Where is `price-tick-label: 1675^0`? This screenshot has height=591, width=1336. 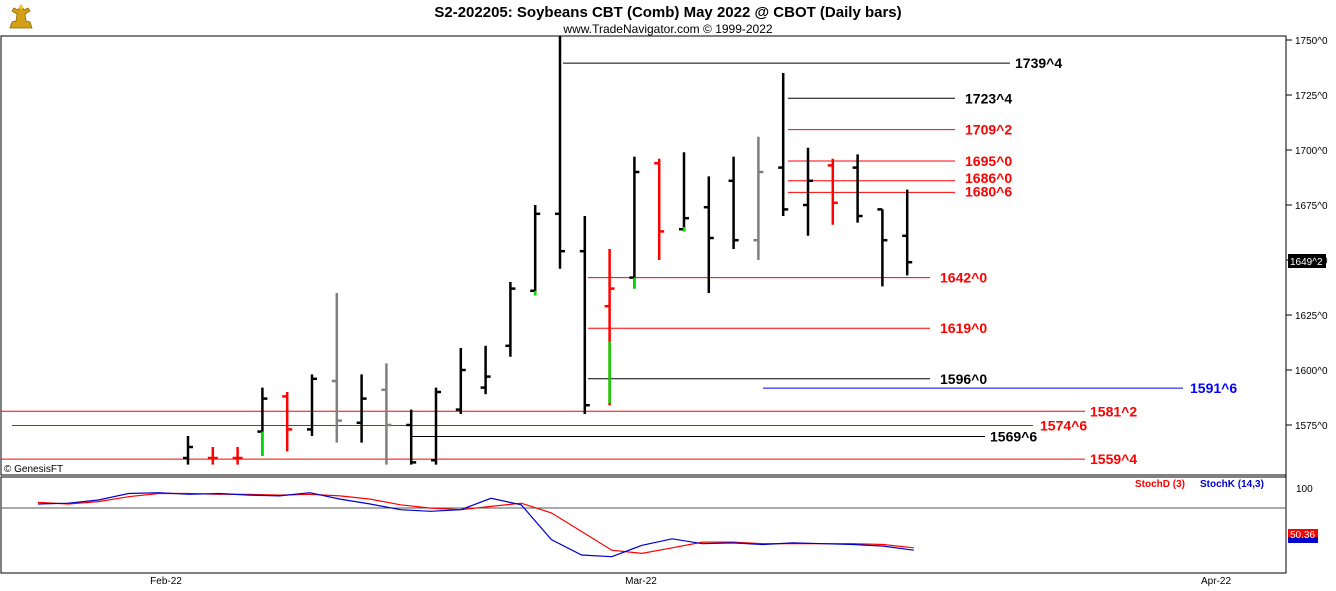 price-tick-label: 1675^0 is located at coordinates (1311, 206).